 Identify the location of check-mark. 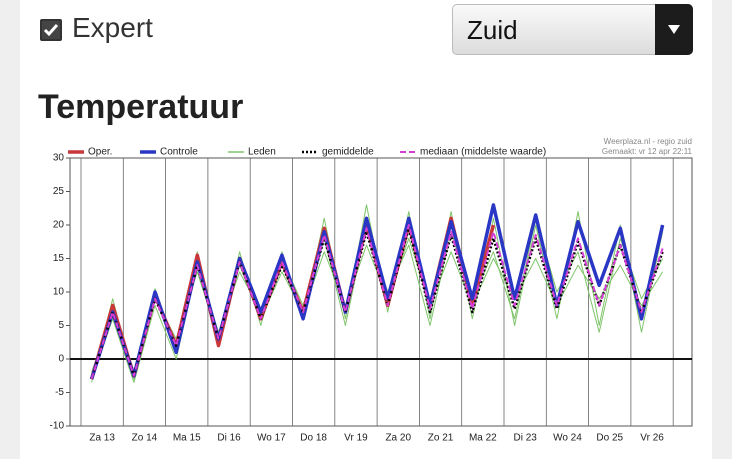
(51, 30).